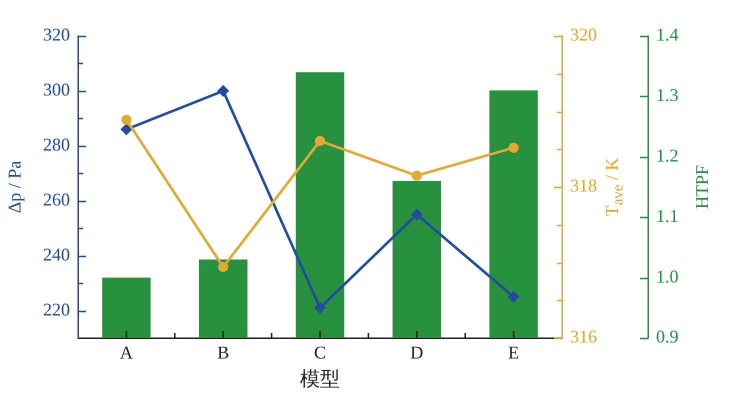 The image size is (733, 419). Describe the element at coordinates (702, 187) in the screenshot. I see `y3-axis-title: HTPF` at that location.